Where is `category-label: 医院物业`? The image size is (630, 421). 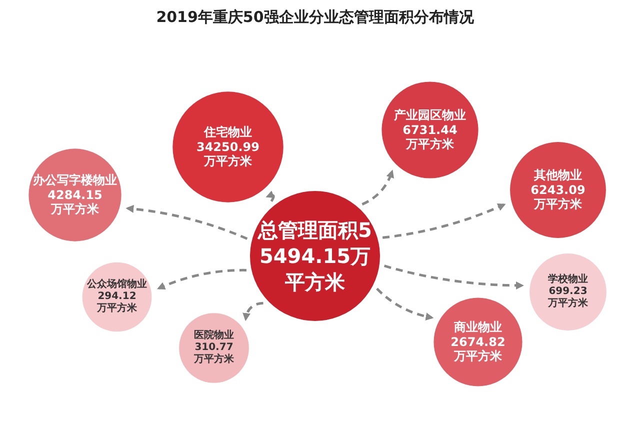
category-label: 医院物业 is located at coordinates (214, 335).